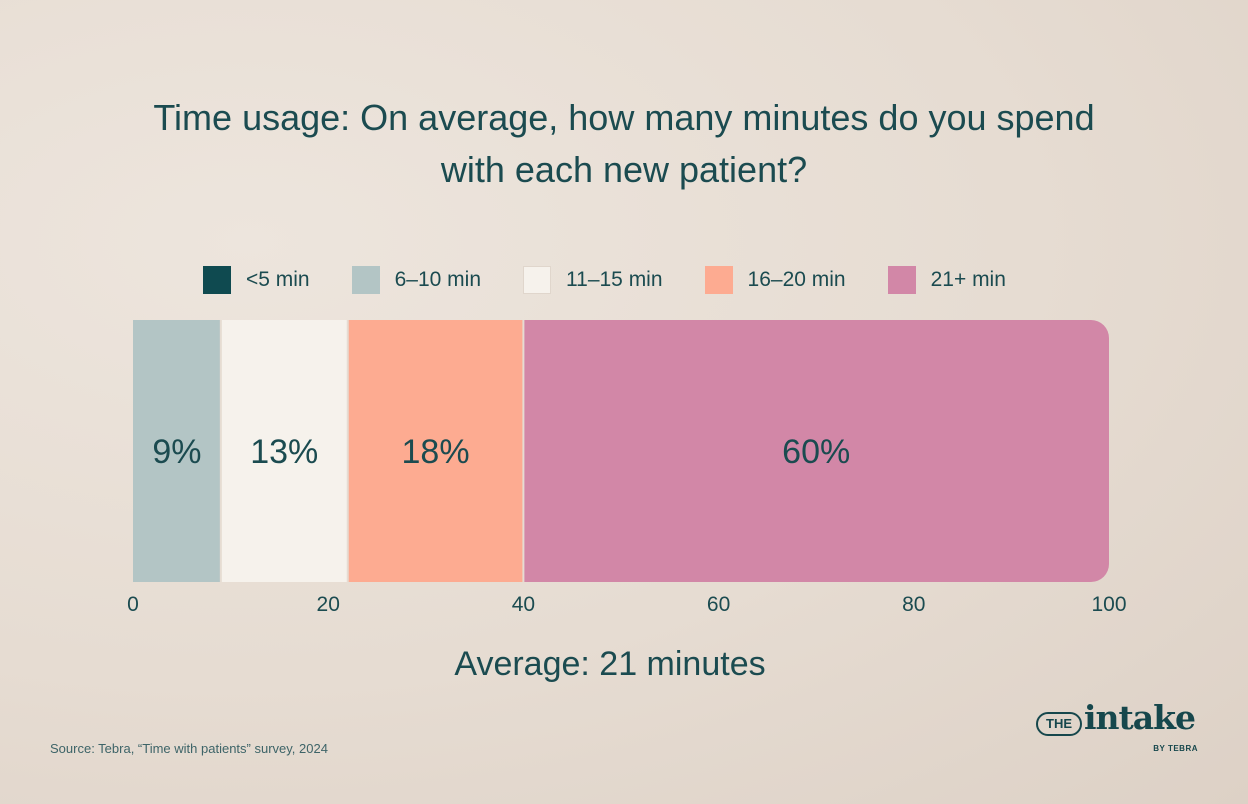 The image size is (1248, 804). I want to click on legend-label: 21+ min, so click(968, 279).